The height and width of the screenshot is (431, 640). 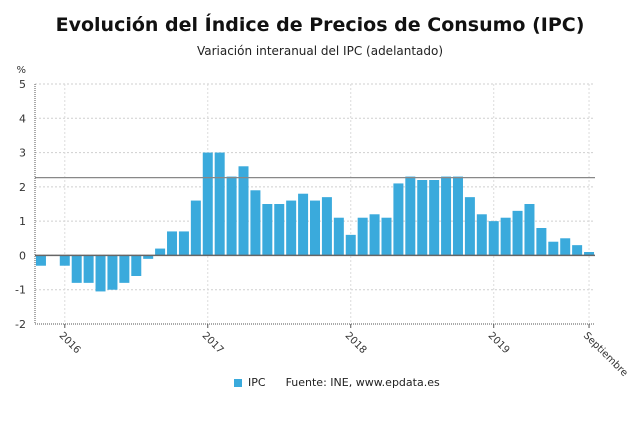 I want to click on y-axis-label: %, so click(x=21, y=70).